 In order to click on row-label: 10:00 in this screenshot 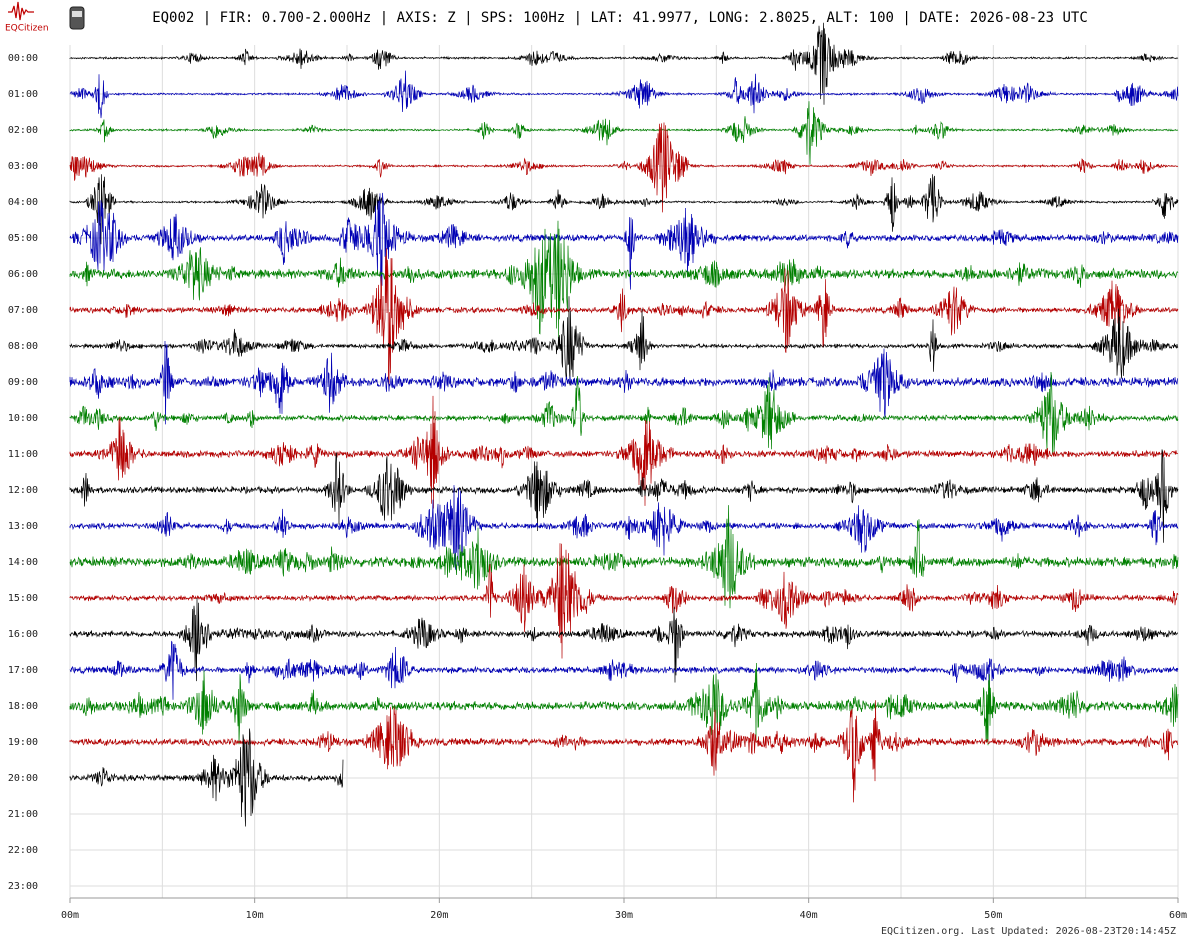, I will do `click(23, 418)`.